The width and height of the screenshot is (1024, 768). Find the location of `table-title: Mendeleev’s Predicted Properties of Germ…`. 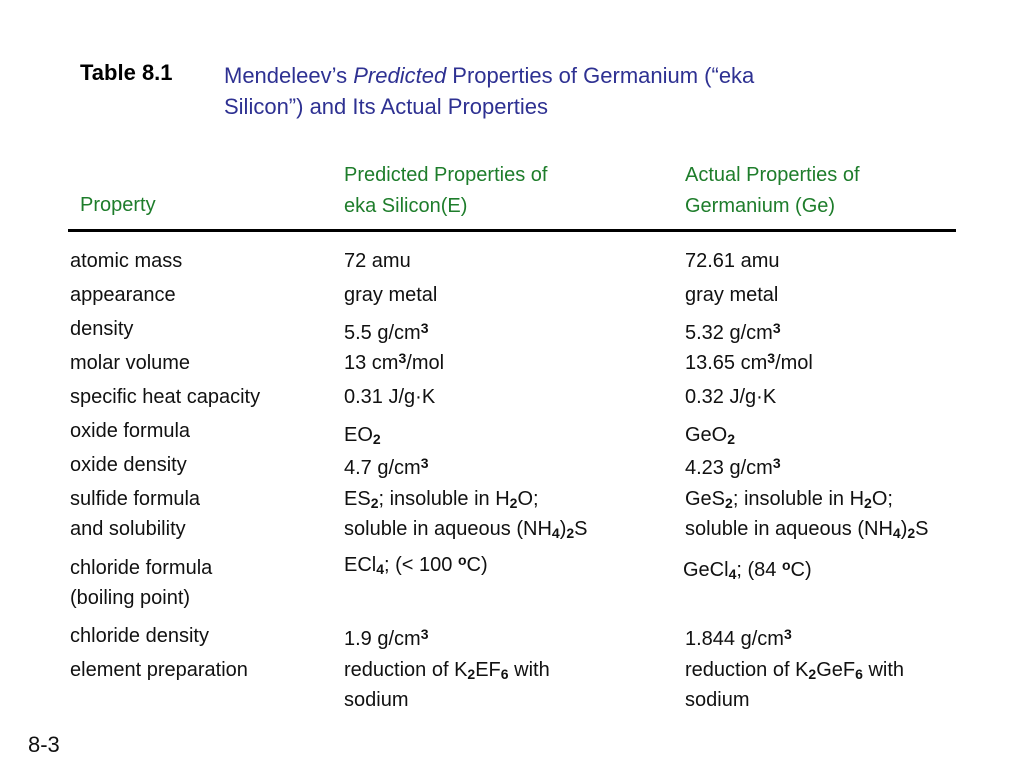

table-title: Mendeleev’s Predicted Properties of Germ… is located at coordinates (489, 91).